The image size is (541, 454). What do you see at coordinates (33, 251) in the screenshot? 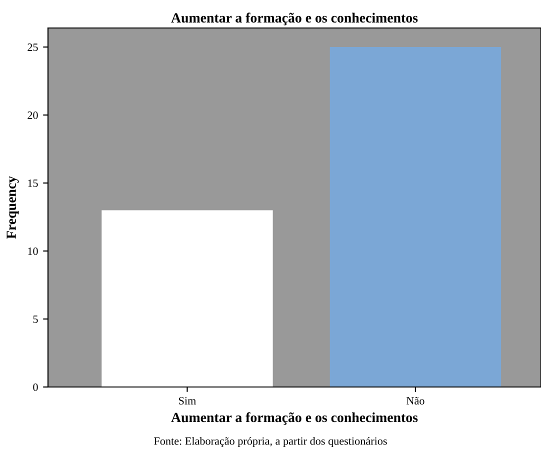
I see `y-tick-label: 10` at bounding box center [33, 251].